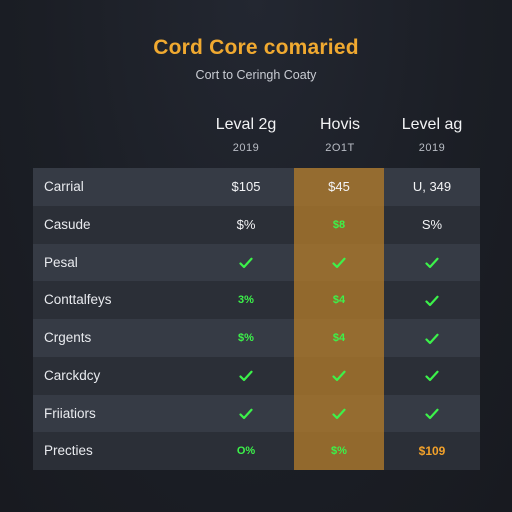 The height and width of the screenshot is (512, 512). I want to click on table-cell: S%, so click(432, 224).